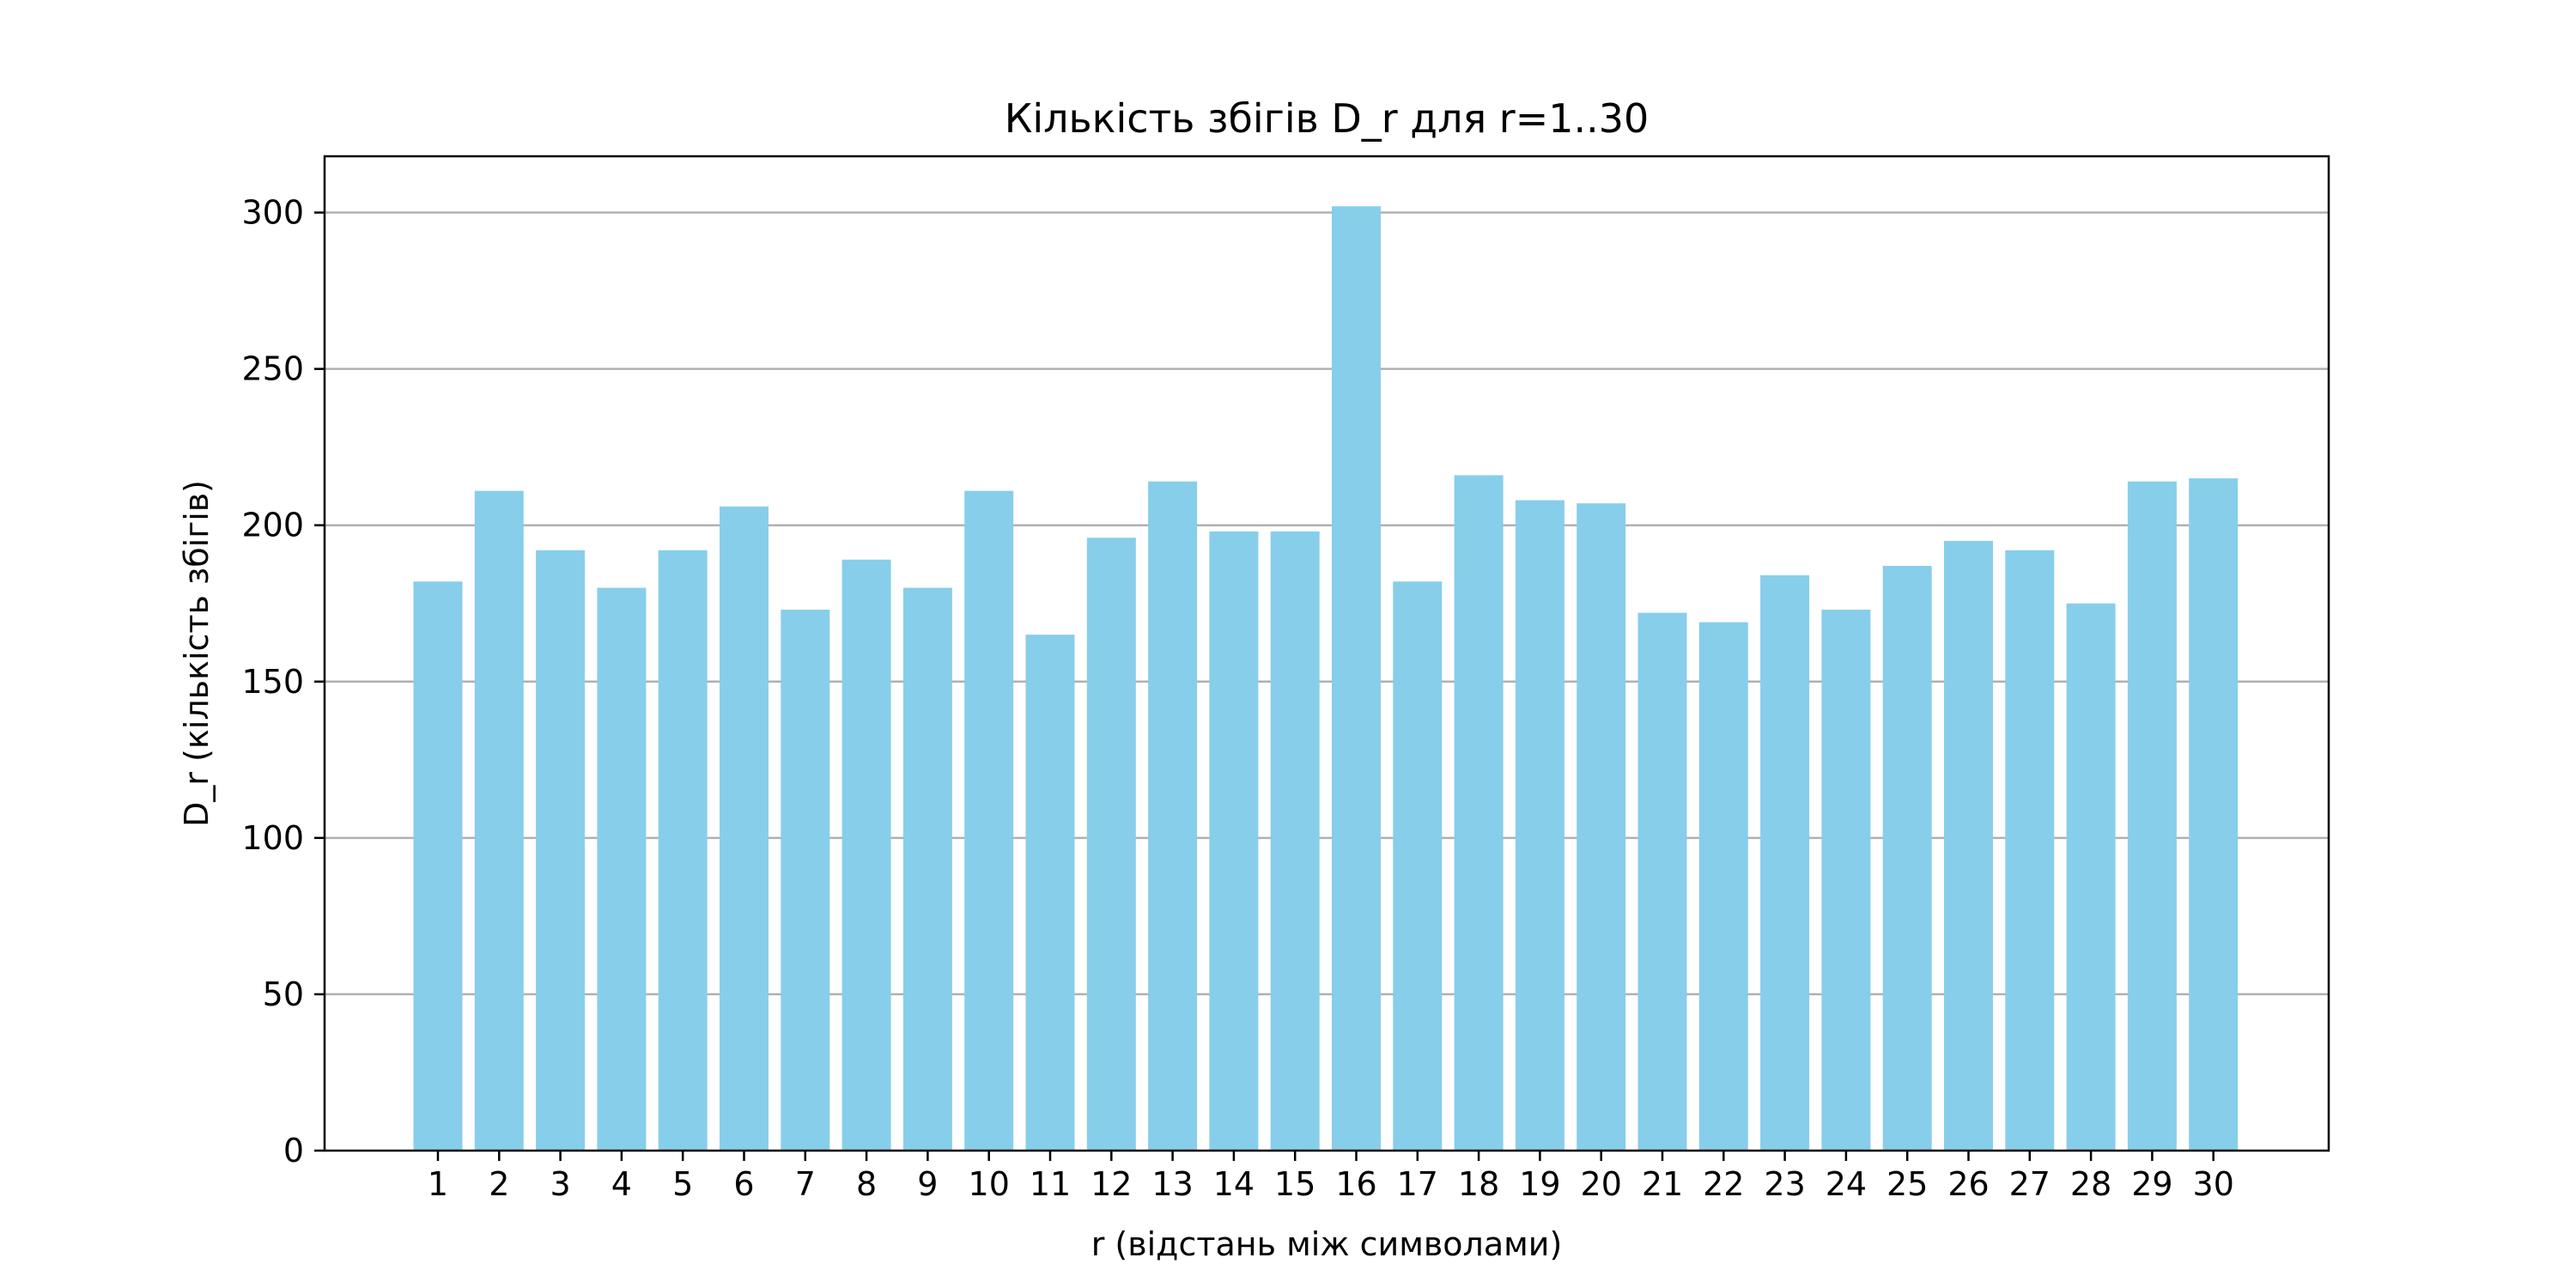 The width and height of the screenshot is (2576, 1288). I want to click on x-tick-label: 5, so click(682, 1184).